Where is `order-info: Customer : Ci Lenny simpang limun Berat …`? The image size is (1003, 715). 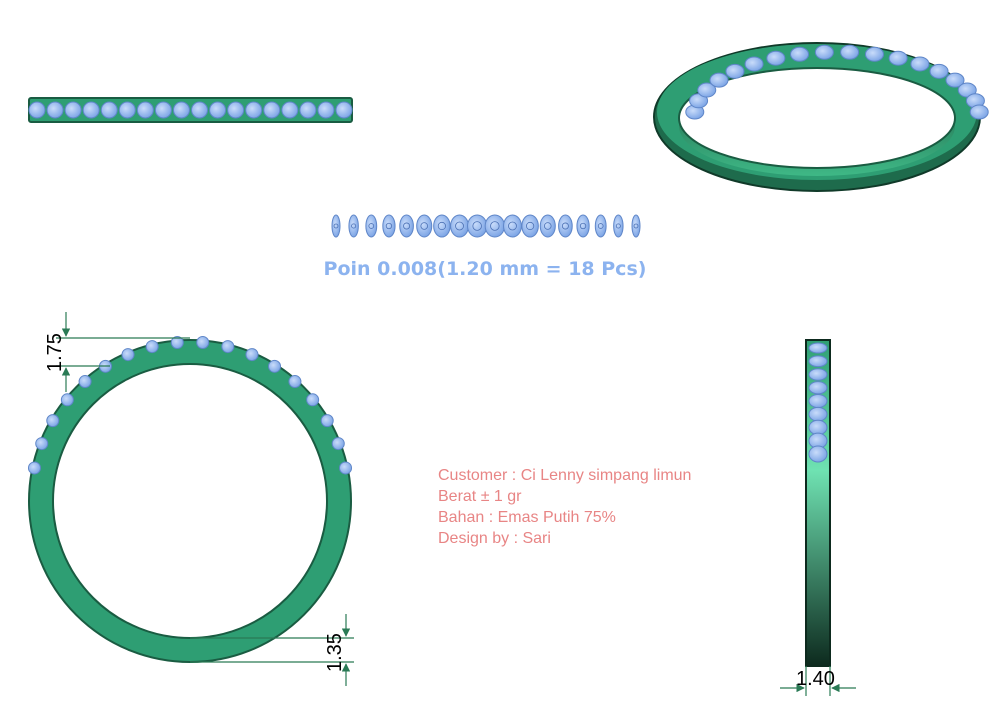 order-info: Customer : Ci Lenny simpang limun Berat … is located at coordinates (564, 507).